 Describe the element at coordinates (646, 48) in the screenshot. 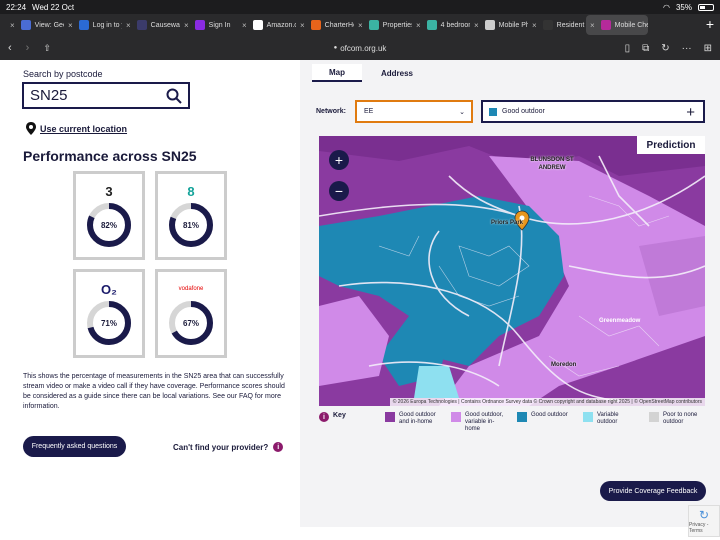

I see `copy-icon: ⧉` at that location.